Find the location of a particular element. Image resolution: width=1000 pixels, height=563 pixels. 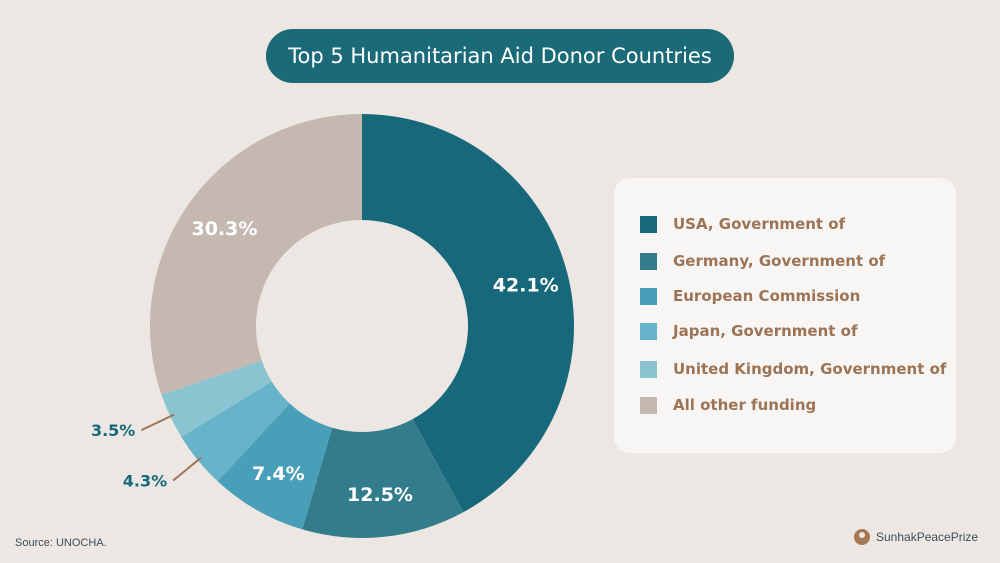

data-label-japan: 4.3% is located at coordinates (145, 481).